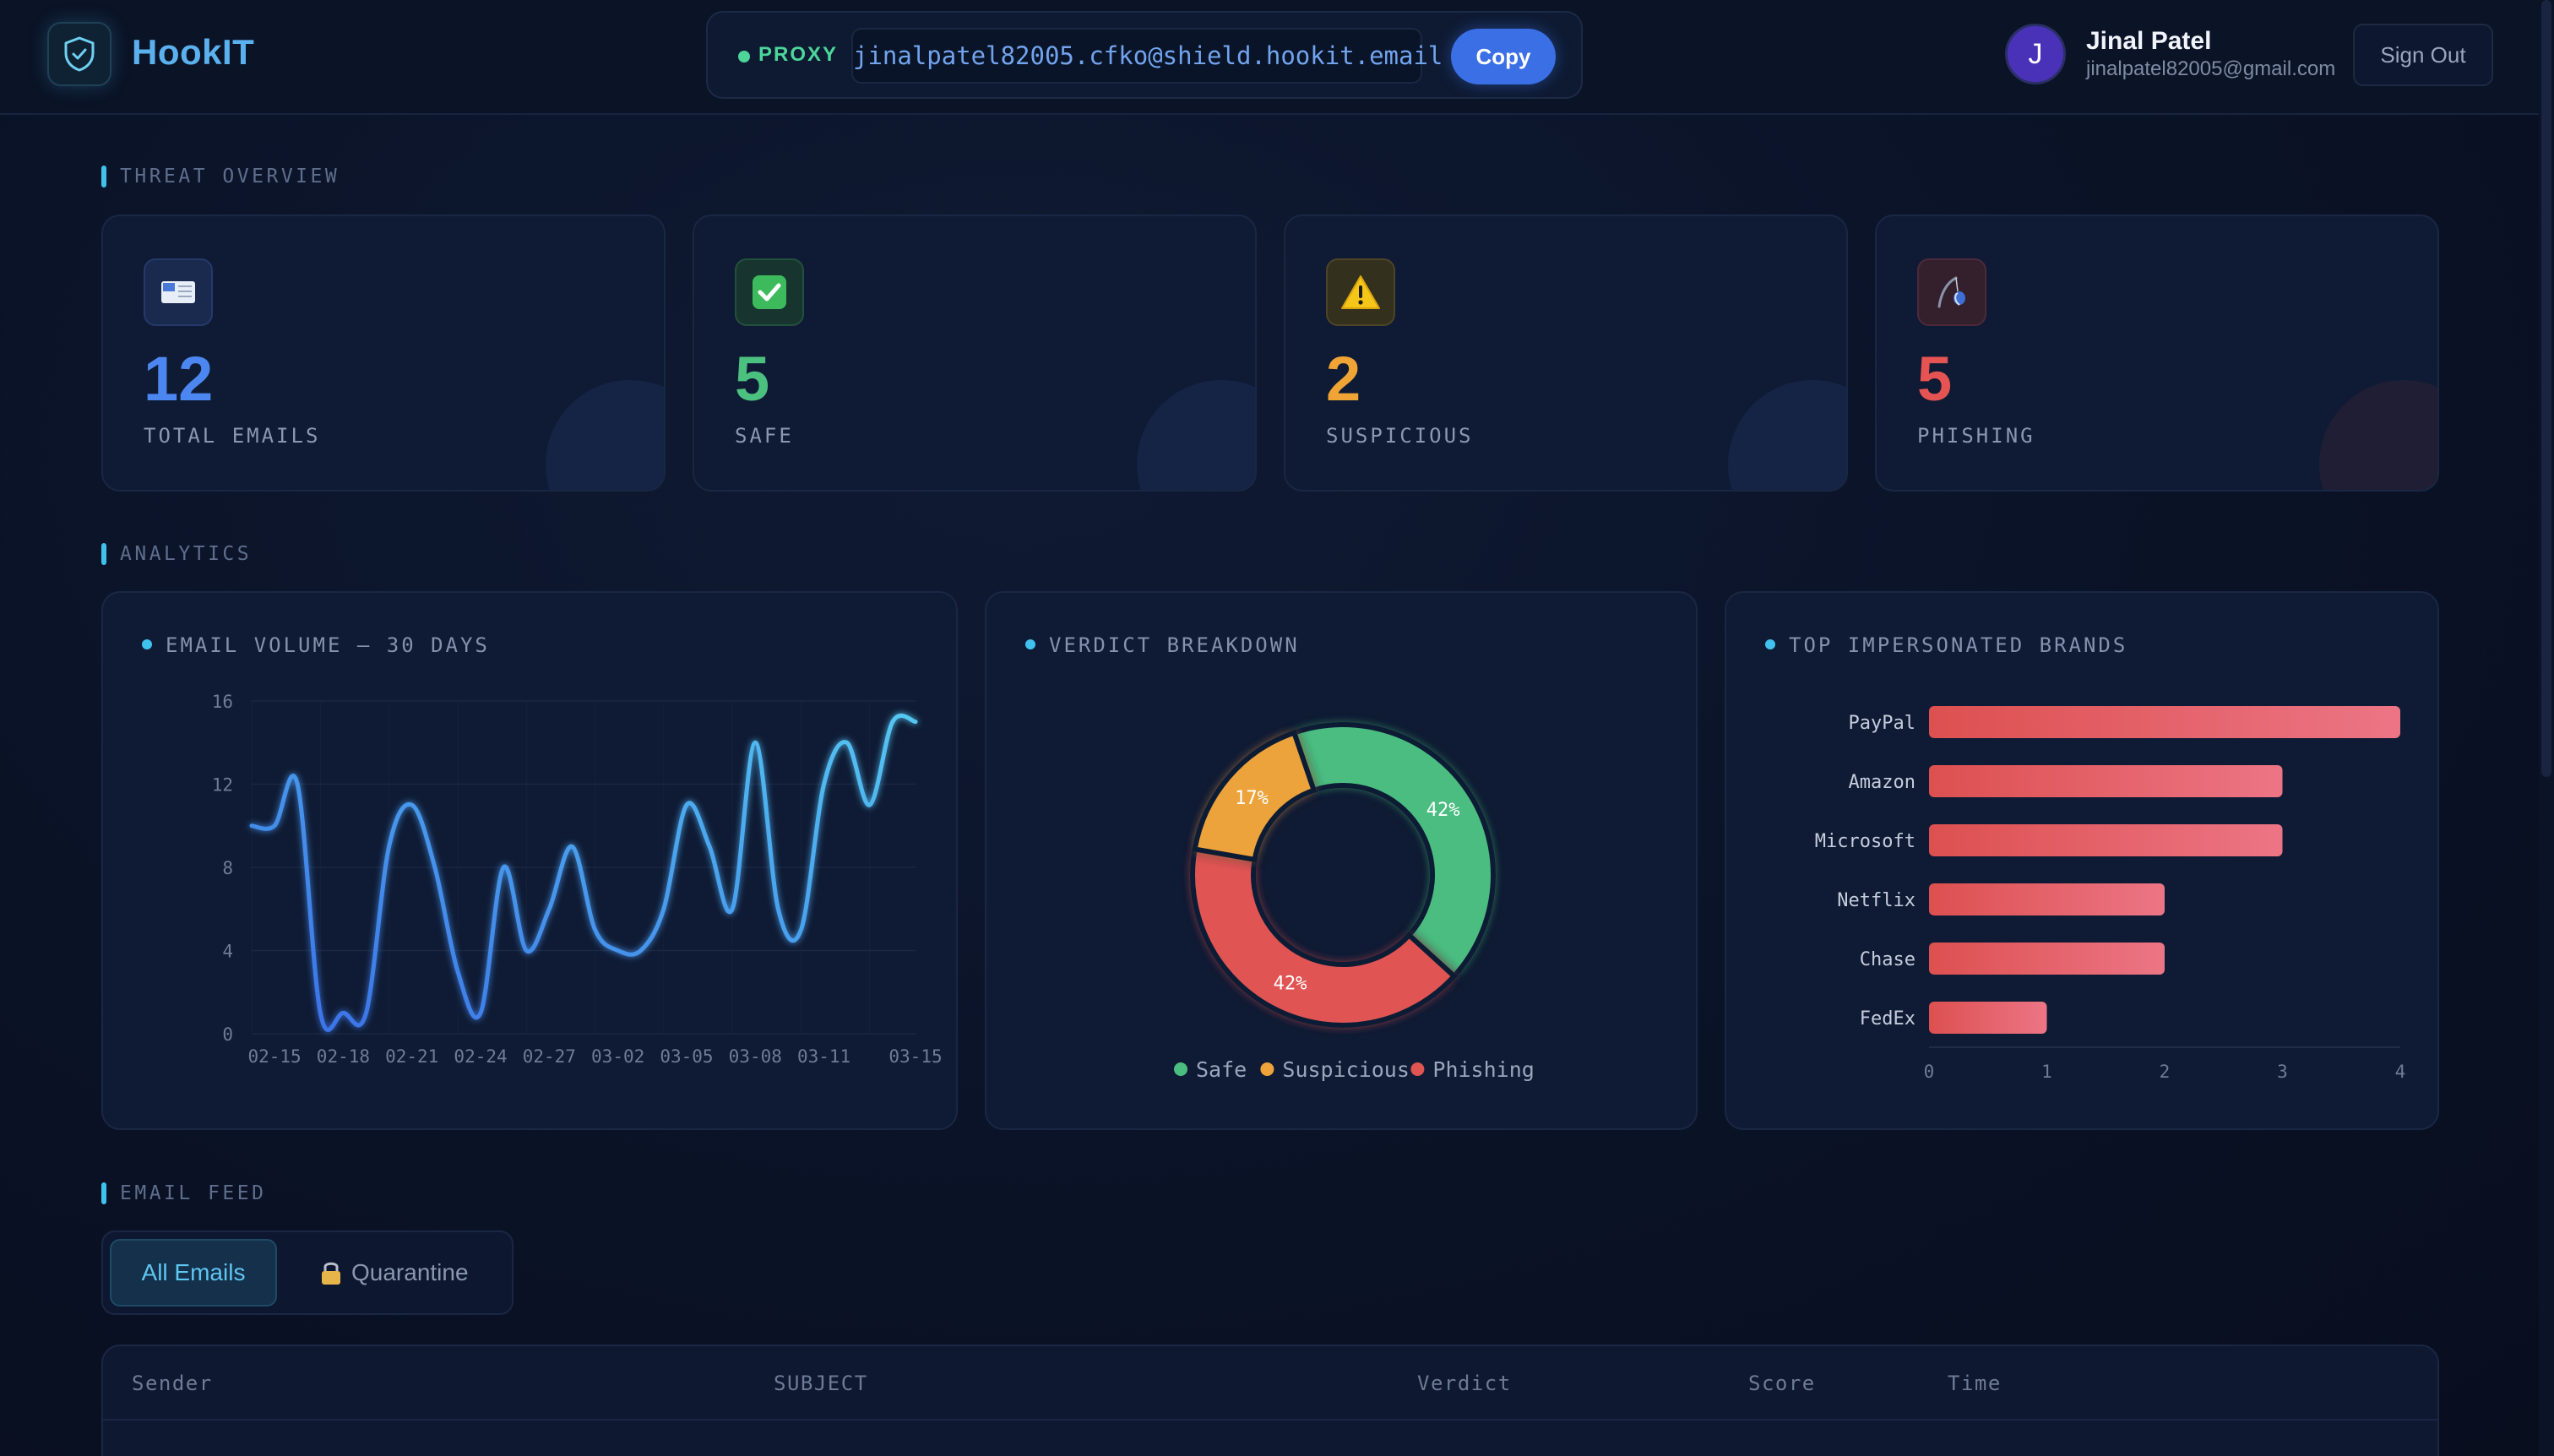 The height and width of the screenshot is (1456, 2554). Describe the element at coordinates (2282, 1072) in the screenshot. I see `x-tick-label: 3` at that location.